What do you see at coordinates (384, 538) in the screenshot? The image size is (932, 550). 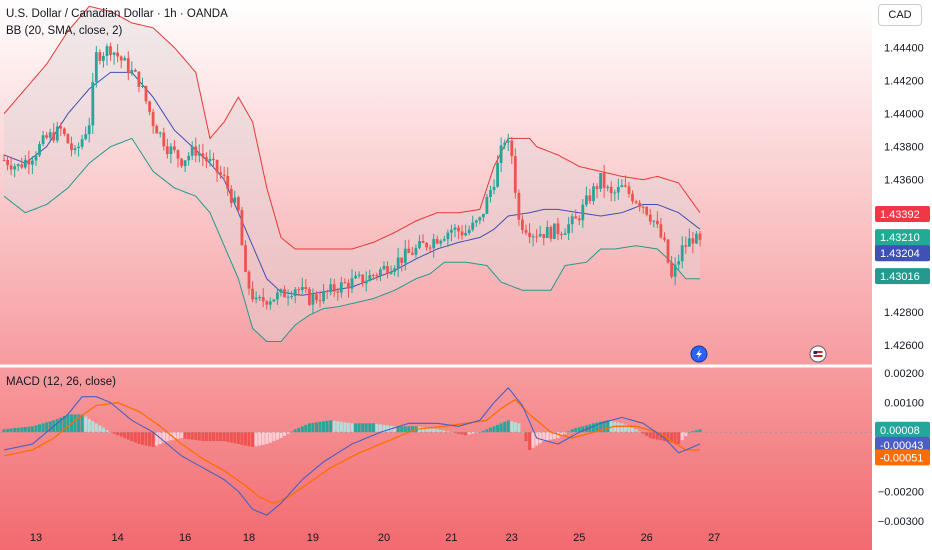 I see `time-tick-label: 20` at bounding box center [384, 538].